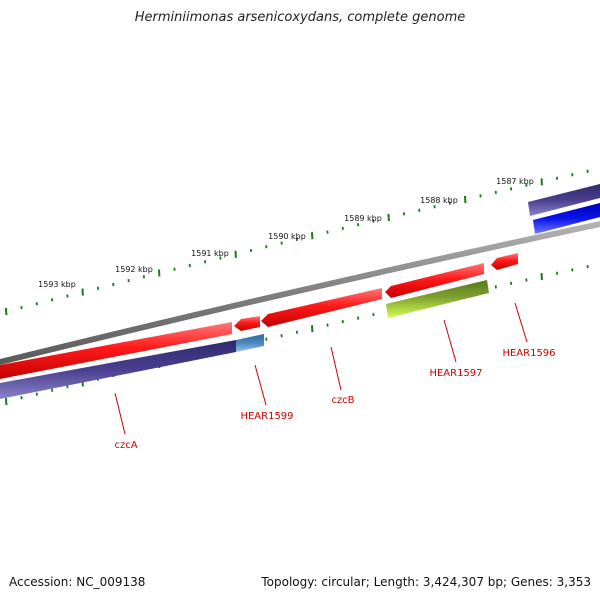 The image size is (600, 600). What do you see at coordinates (250, 343) in the screenshot?
I see `gene-hear1599-steel` at bounding box center [250, 343].